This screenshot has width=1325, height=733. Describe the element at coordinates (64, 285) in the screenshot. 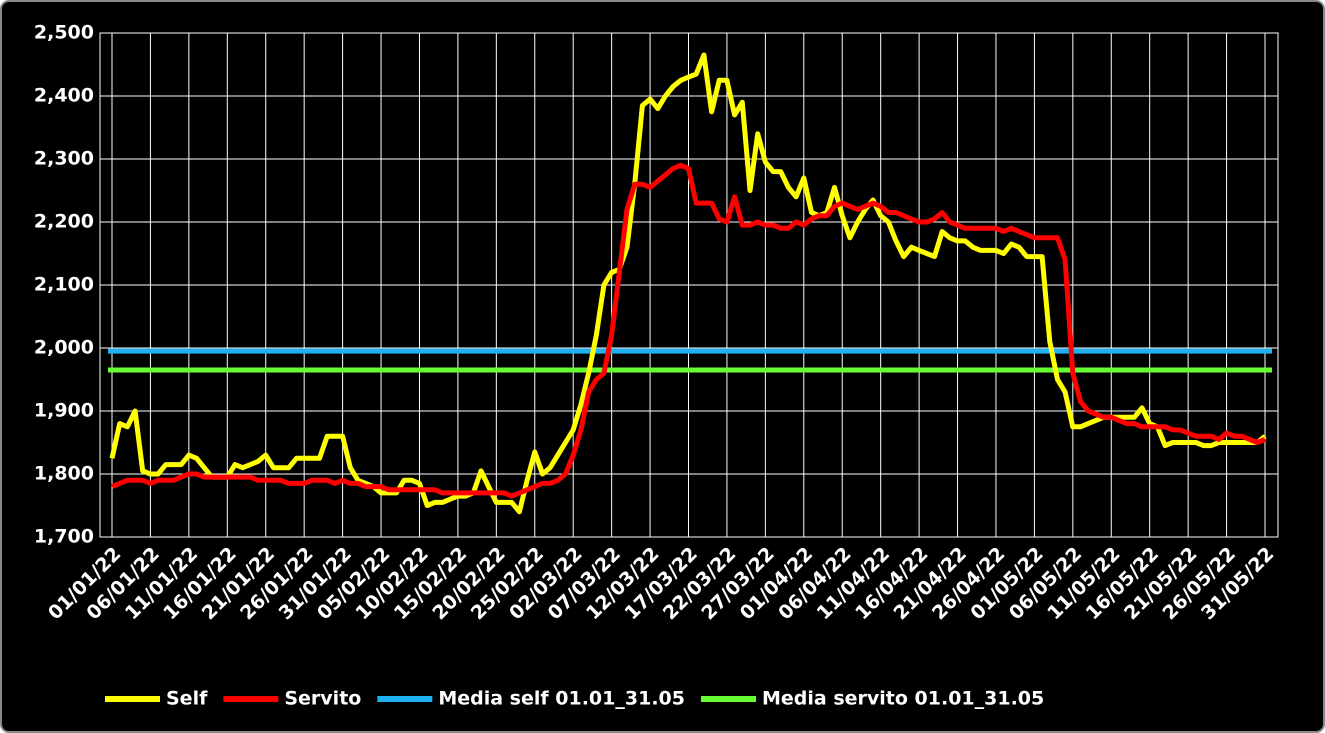

I see `y-tick-label: 2,100` at that location.